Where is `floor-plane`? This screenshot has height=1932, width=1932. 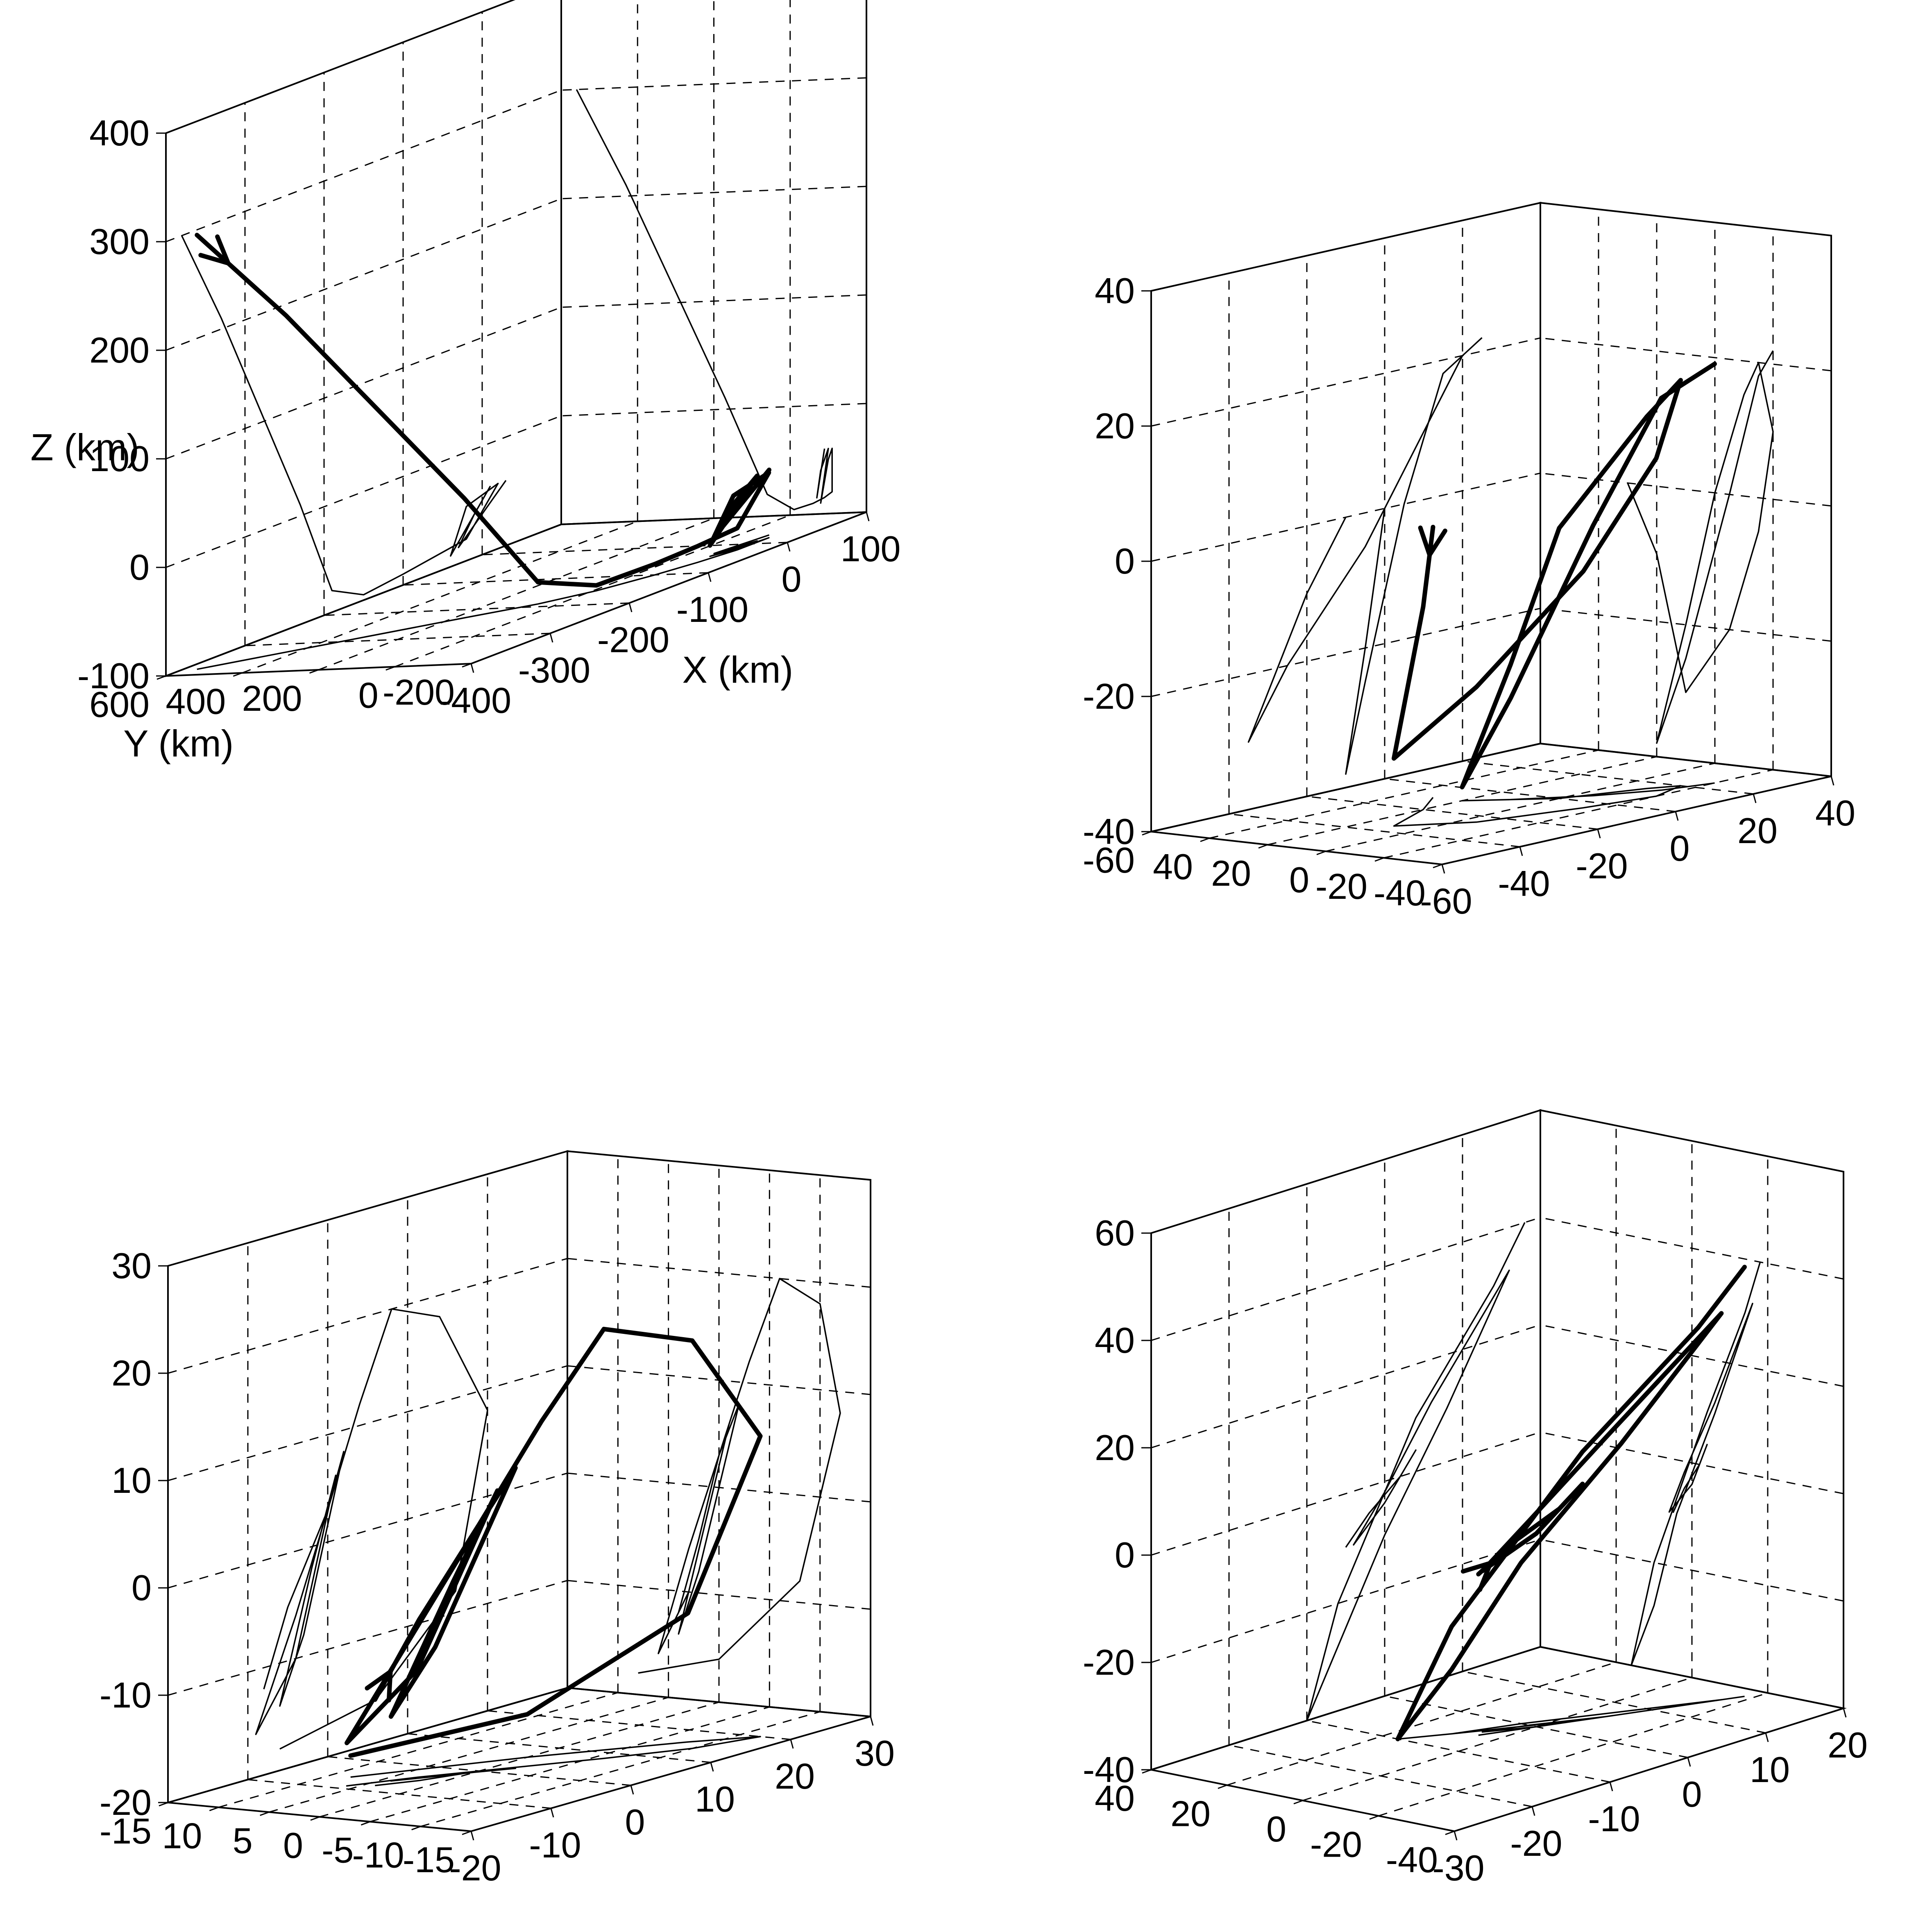
floor-plane is located at coordinates (519, 1759).